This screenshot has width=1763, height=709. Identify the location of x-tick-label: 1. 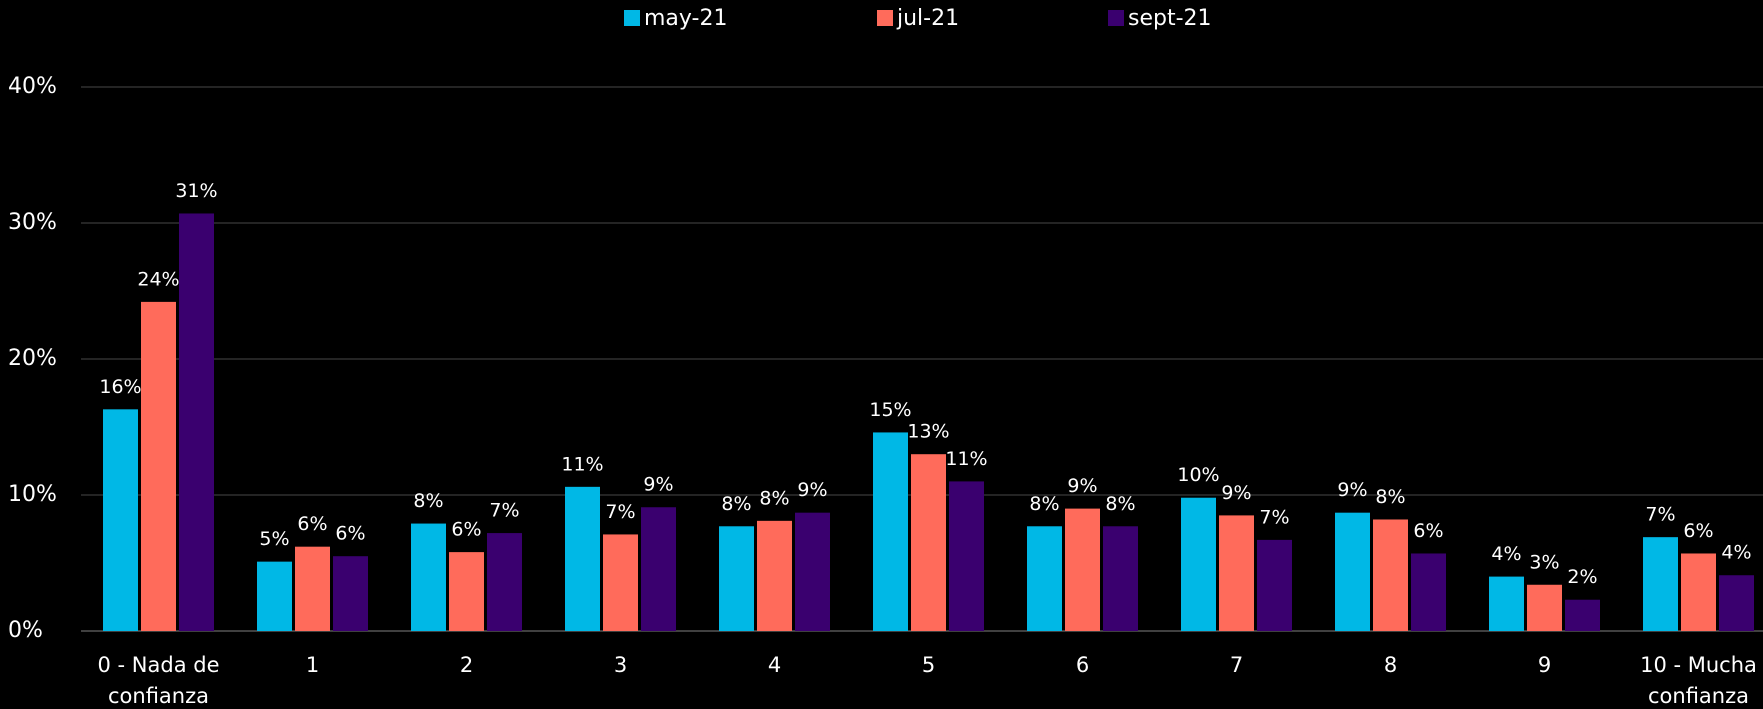
(312, 665).